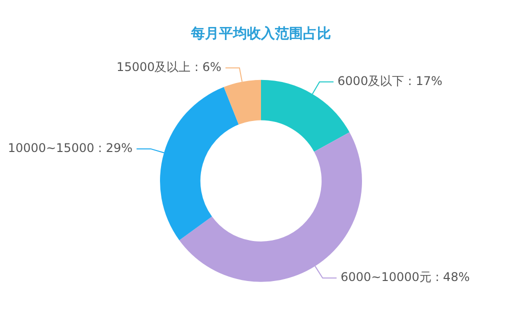 Image resolution: width=522 pixels, height=329 pixels. I want to click on slice-label: 6000~10000元 : 48%, so click(405, 277).